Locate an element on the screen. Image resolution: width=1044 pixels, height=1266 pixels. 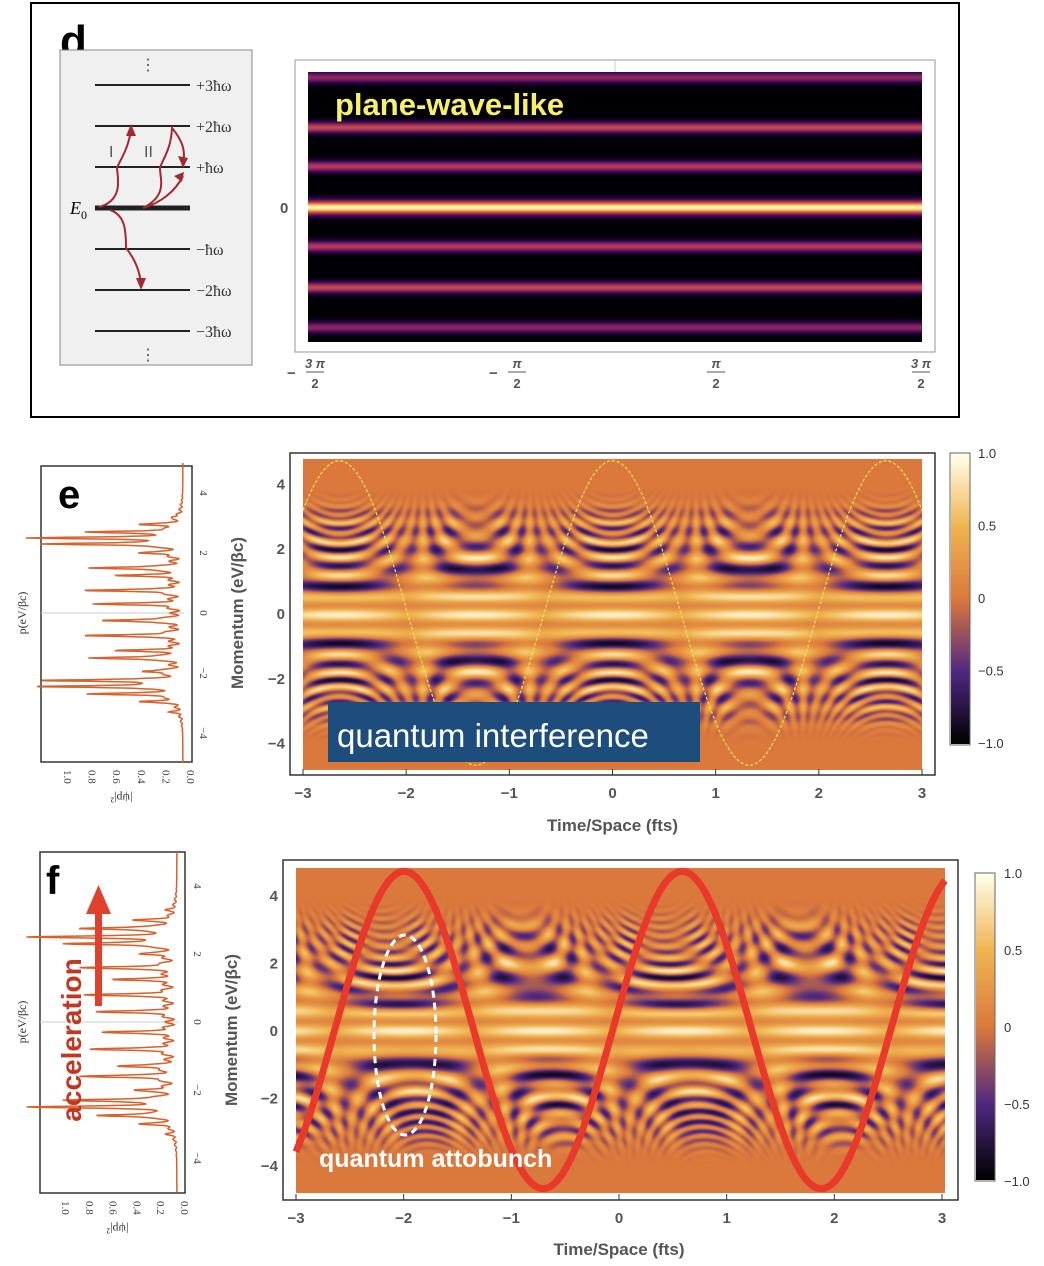
e-spectrum-frame is located at coordinates (116, 614).